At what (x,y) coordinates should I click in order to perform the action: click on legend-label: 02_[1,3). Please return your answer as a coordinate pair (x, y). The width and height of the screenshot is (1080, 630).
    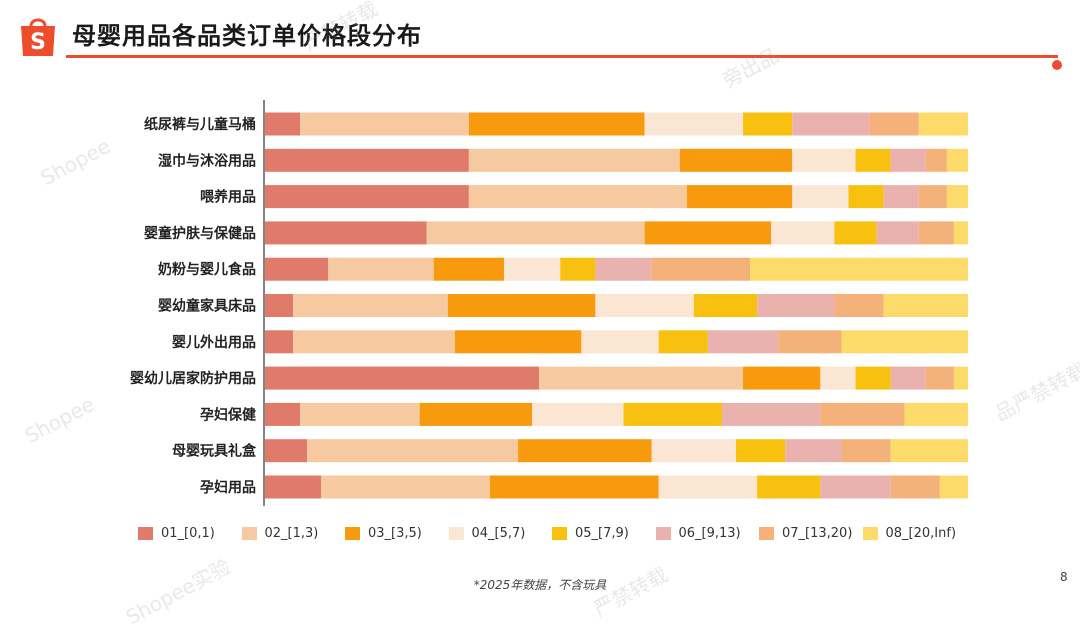
    Looking at the image, I should click on (291, 533).